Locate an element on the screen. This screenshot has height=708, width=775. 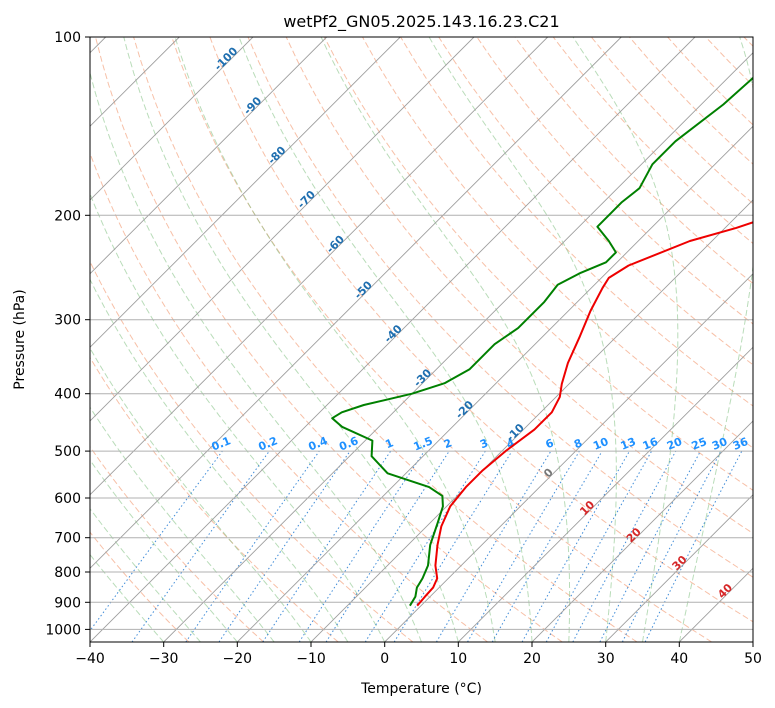
mixing-ratio-label: 36 is located at coordinates (740, 444).